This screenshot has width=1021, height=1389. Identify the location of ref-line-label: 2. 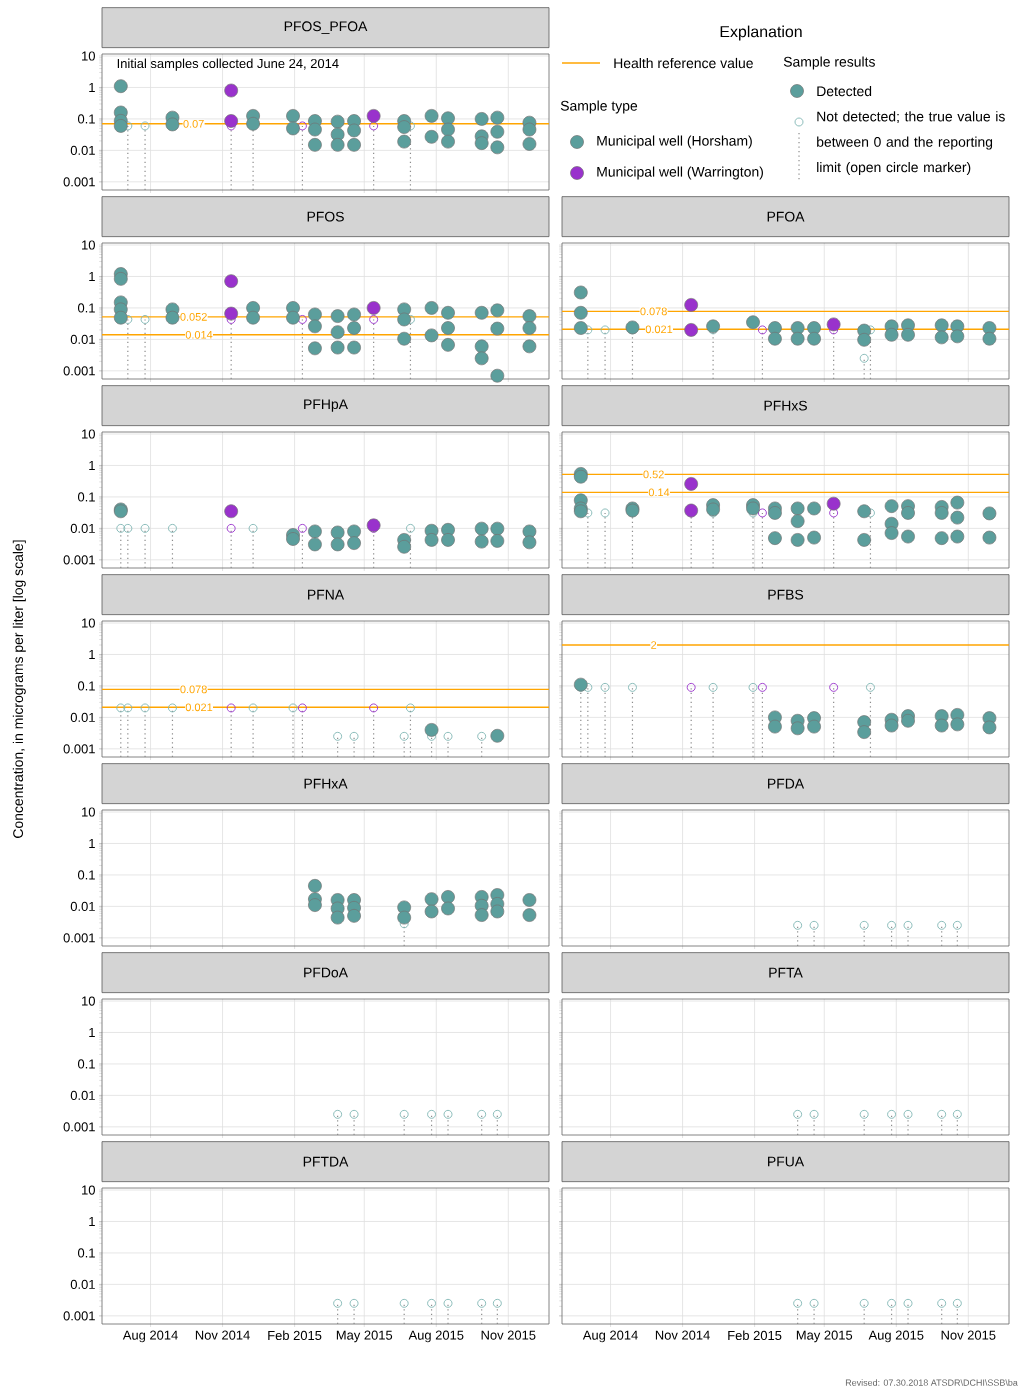
(654, 645).